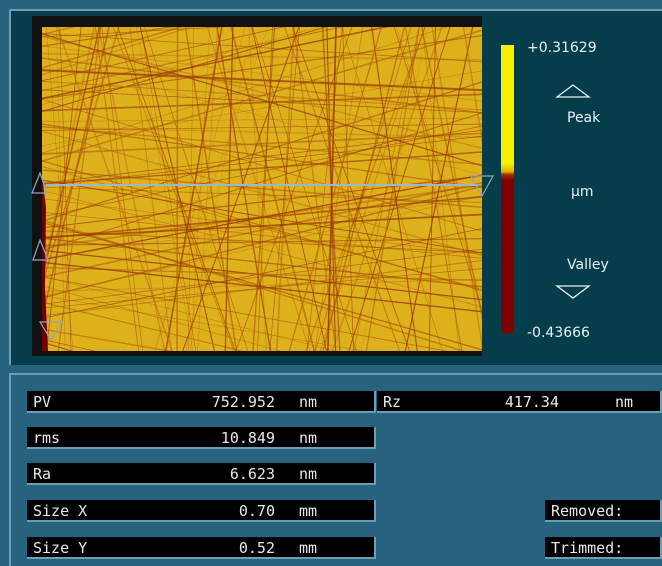 The width and height of the screenshot is (662, 566). I want to click on stat-value: 752.952, so click(243, 402).